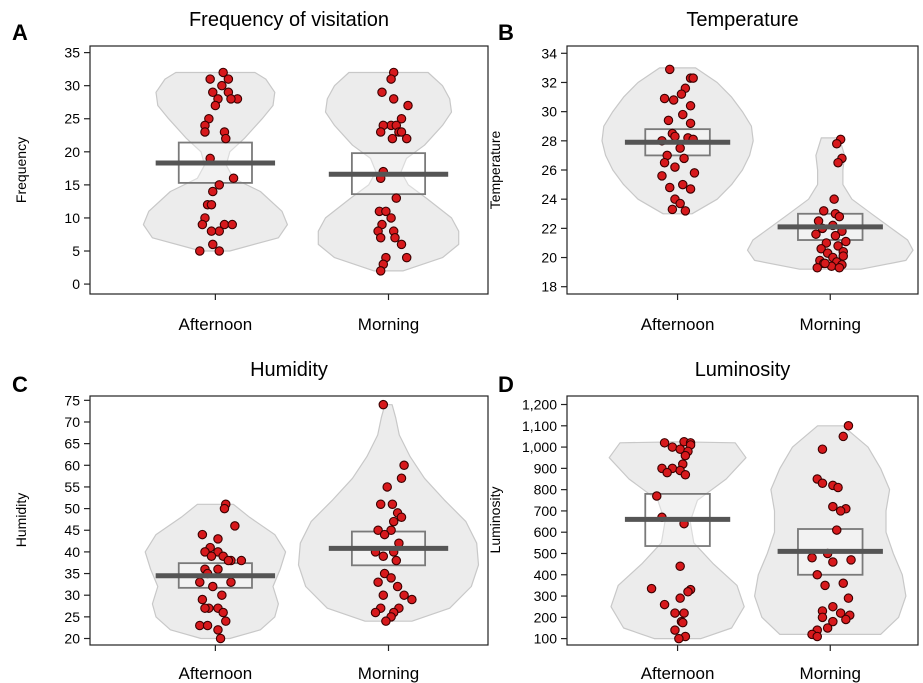 The width and height of the screenshot is (923, 683). I want to click on y-tick-label: 1,000, so click(539, 447).